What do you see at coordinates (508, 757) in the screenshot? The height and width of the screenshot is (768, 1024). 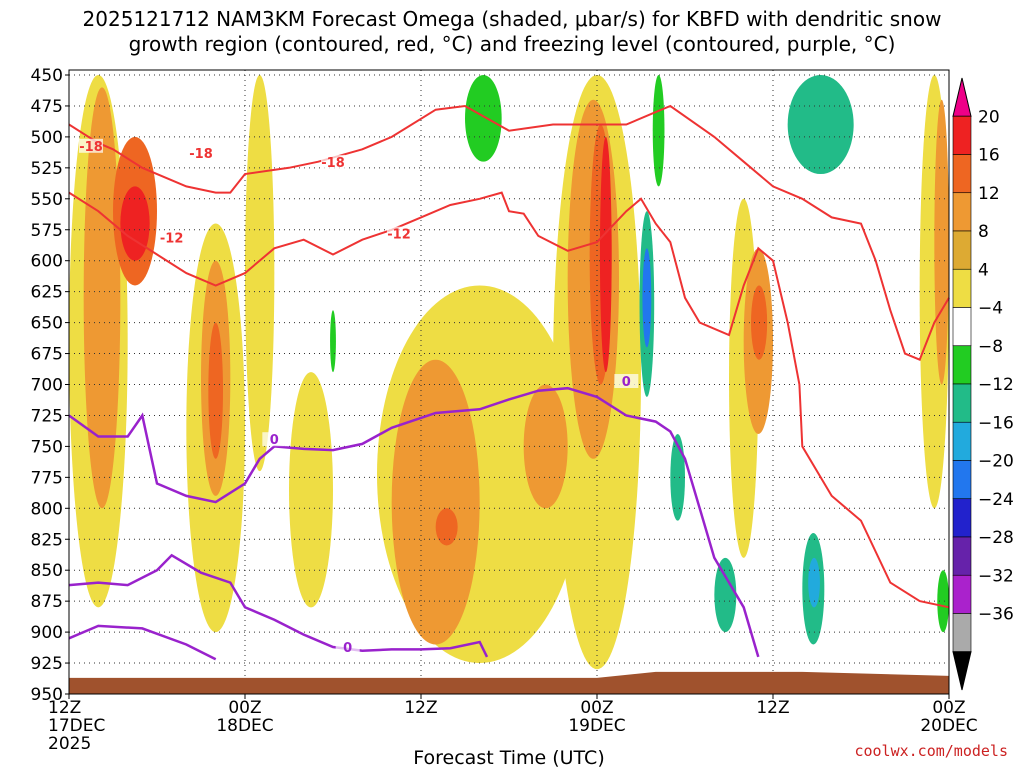 I see `x-axis-title: Forecast Time (UTC)` at bounding box center [508, 757].